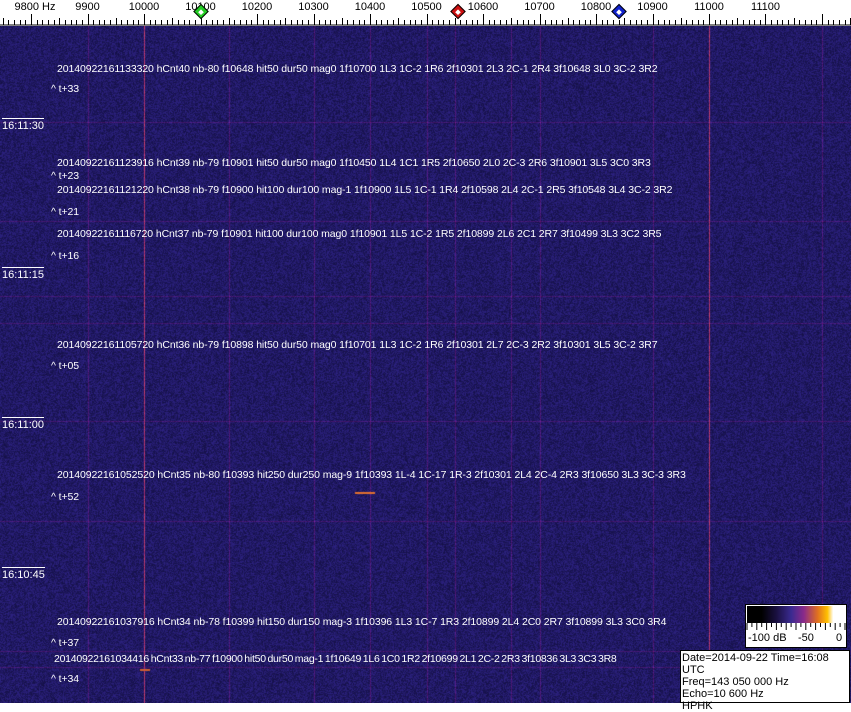  What do you see at coordinates (65, 497) in the screenshot?
I see `detection-delta: ^ t+52` at bounding box center [65, 497].